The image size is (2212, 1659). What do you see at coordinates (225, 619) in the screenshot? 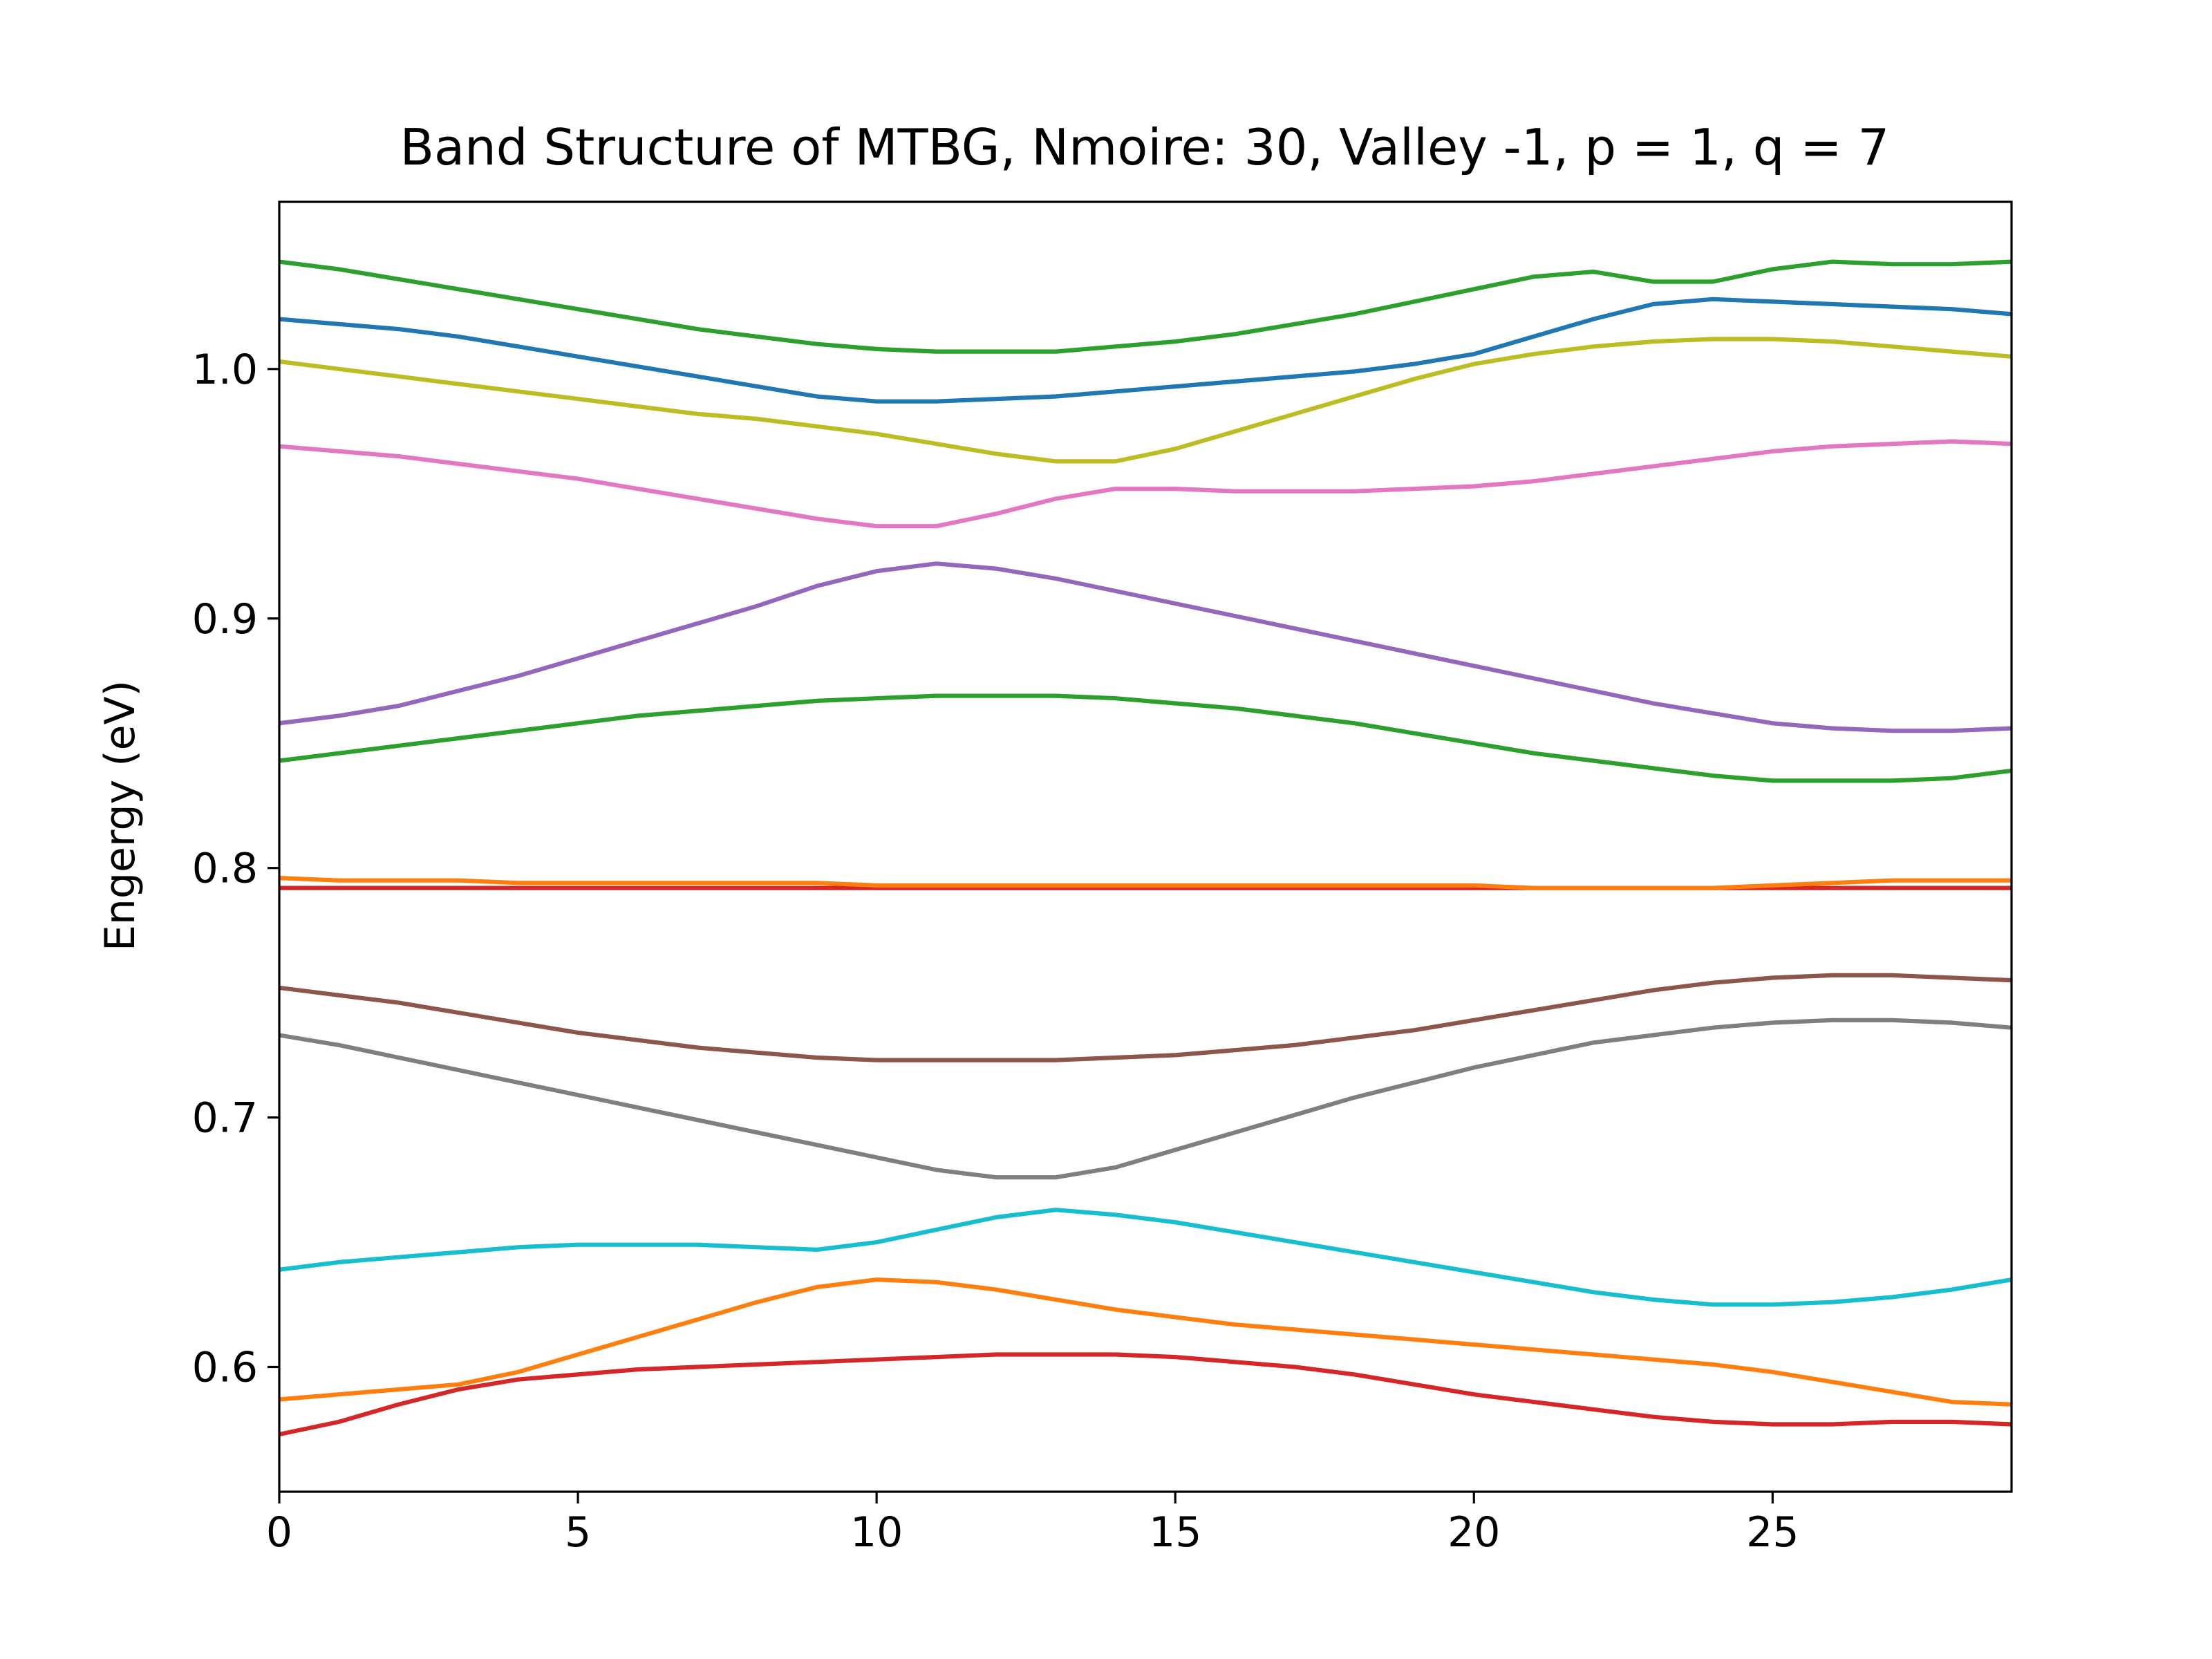
I see `y-tick-label: 0.9` at bounding box center [225, 619].